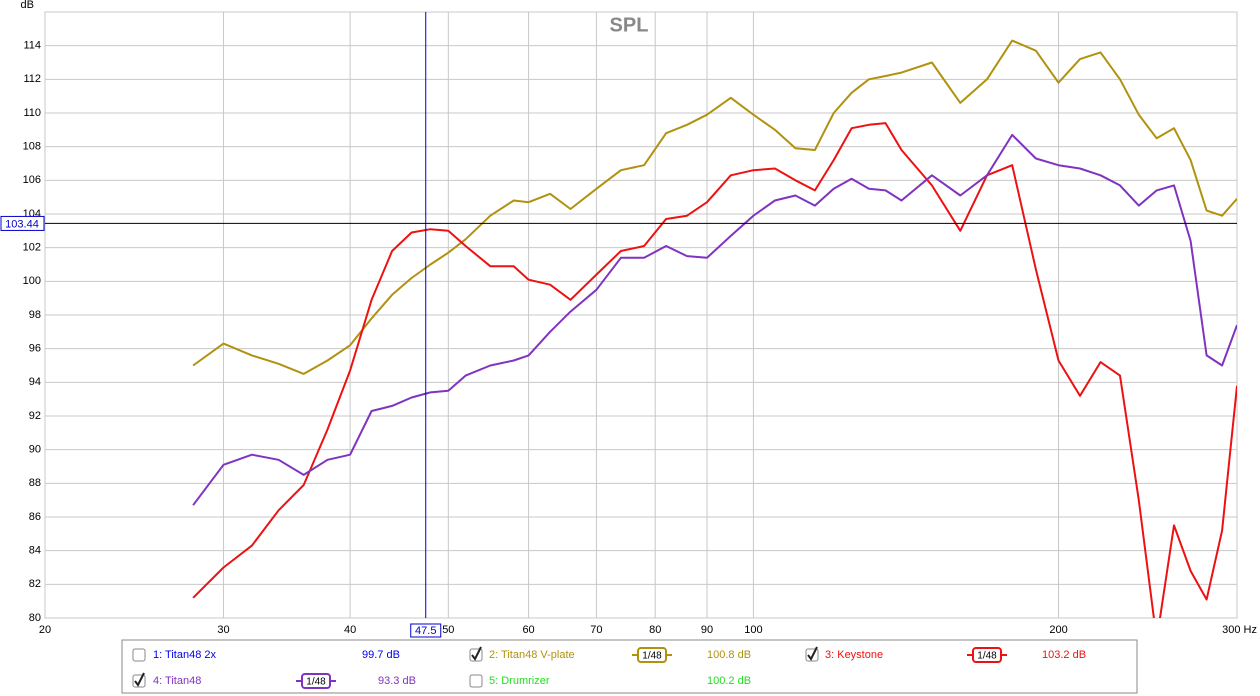 Image resolution: width=1260 pixels, height=696 pixels. I want to click on y-tick-label: 92, so click(35, 416).